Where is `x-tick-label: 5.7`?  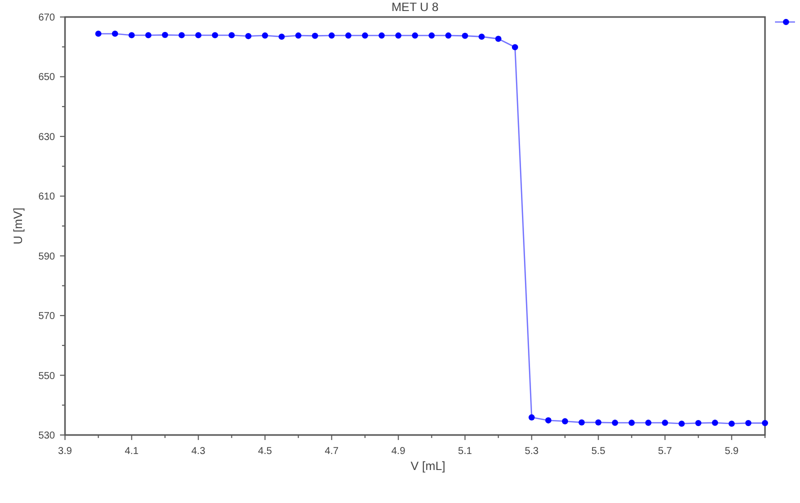
x-tick-label: 5.7 is located at coordinates (665, 451).